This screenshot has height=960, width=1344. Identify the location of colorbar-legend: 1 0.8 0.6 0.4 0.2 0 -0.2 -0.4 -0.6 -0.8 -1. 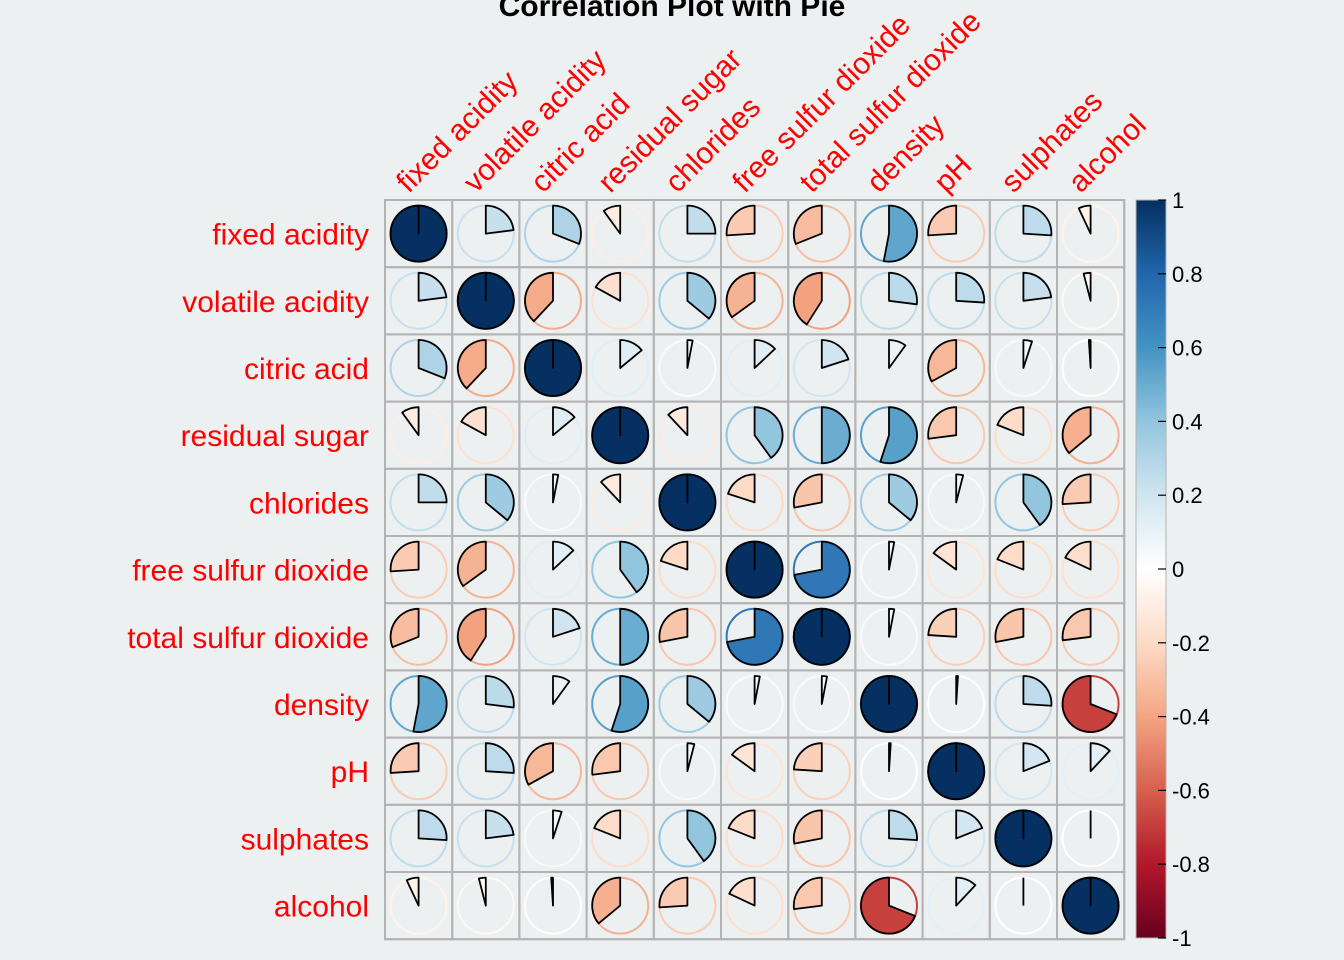
(1172, 569).